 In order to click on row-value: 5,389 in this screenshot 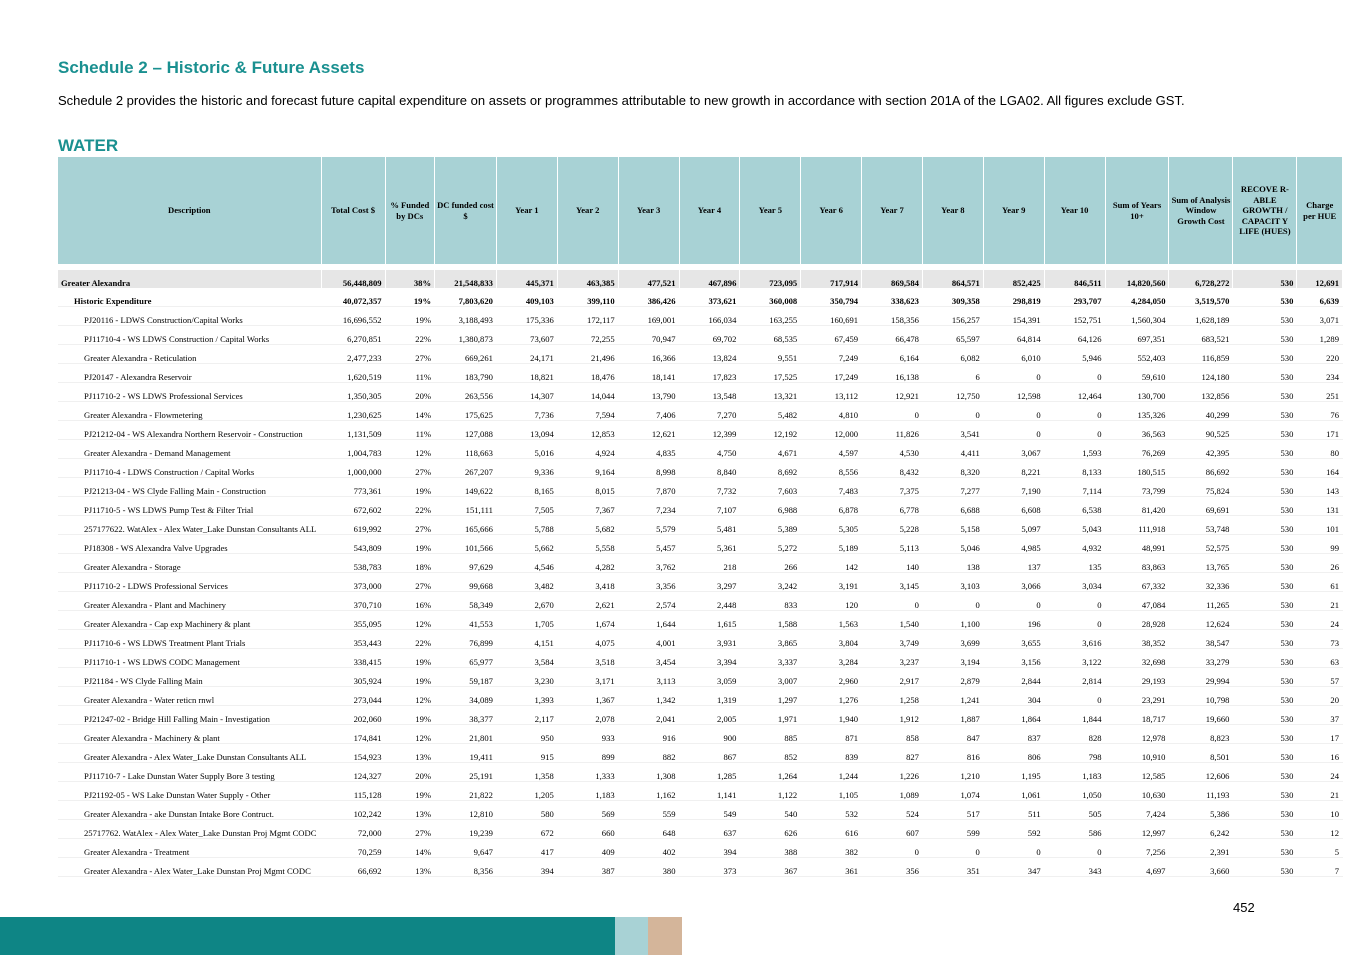, I will do `click(770, 525)`.